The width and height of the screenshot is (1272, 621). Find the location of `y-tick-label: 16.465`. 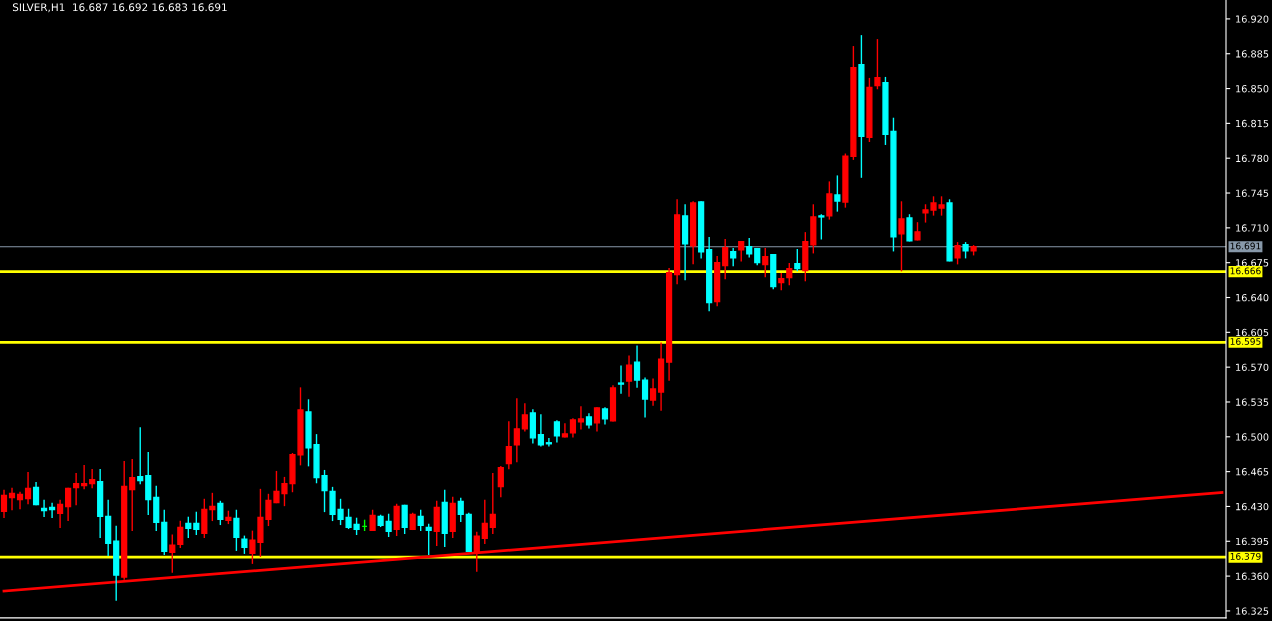

y-tick-label: 16.465 is located at coordinates (1252, 472).